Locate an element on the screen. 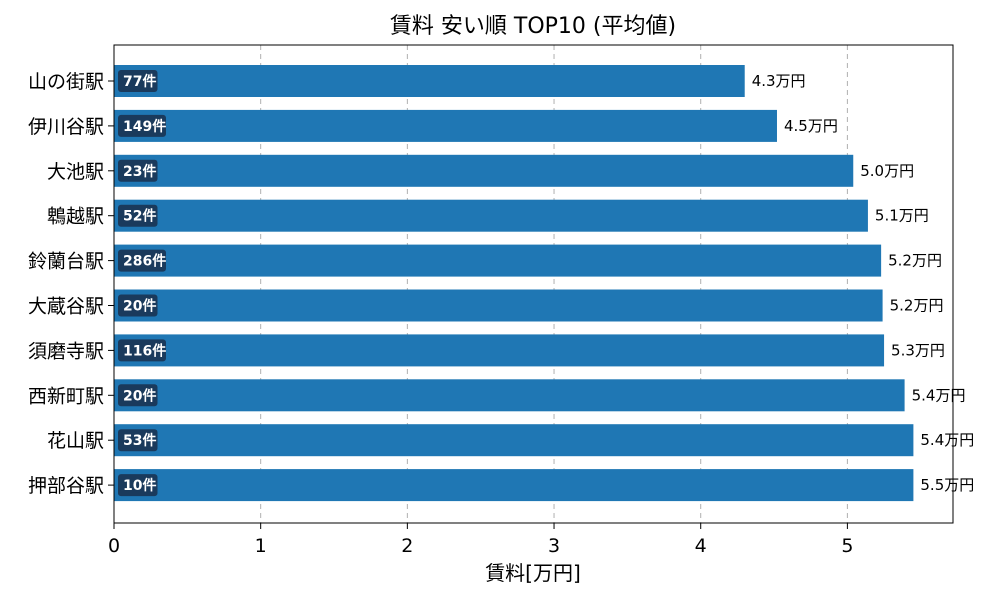 Image resolution: width=1000 pixels, height=600 pixels. category-label-6: 大蔵谷駅 is located at coordinates (66, 307).